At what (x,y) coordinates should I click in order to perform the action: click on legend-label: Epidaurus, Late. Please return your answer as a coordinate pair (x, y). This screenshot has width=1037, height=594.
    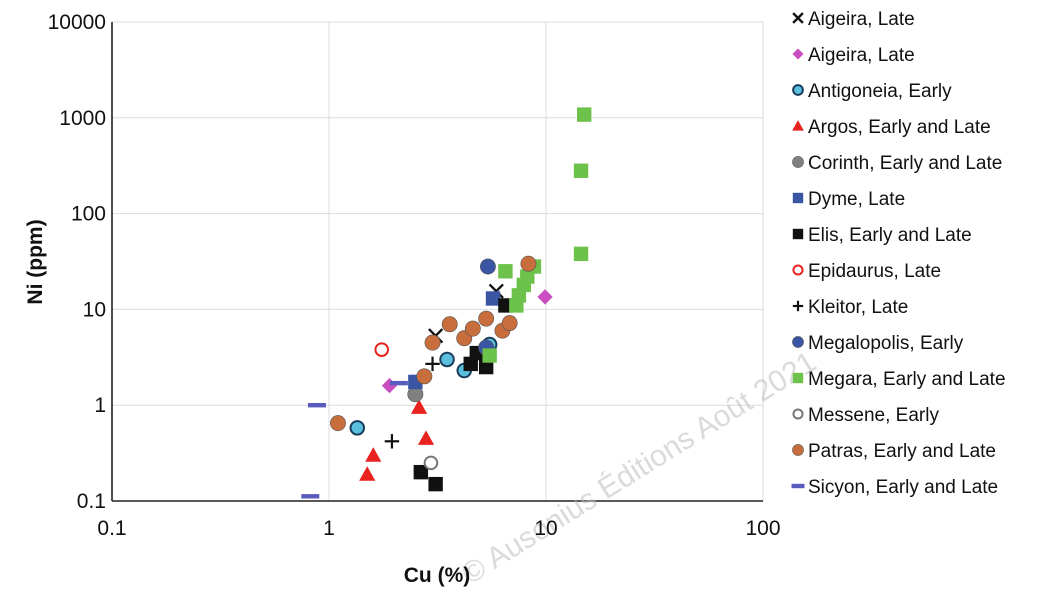
    Looking at the image, I should click on (874, 271).